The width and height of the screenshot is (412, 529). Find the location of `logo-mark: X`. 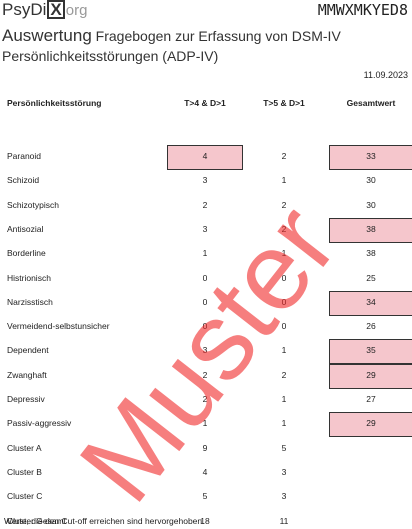

logo-mark: X is located at coordinates (56, 9).